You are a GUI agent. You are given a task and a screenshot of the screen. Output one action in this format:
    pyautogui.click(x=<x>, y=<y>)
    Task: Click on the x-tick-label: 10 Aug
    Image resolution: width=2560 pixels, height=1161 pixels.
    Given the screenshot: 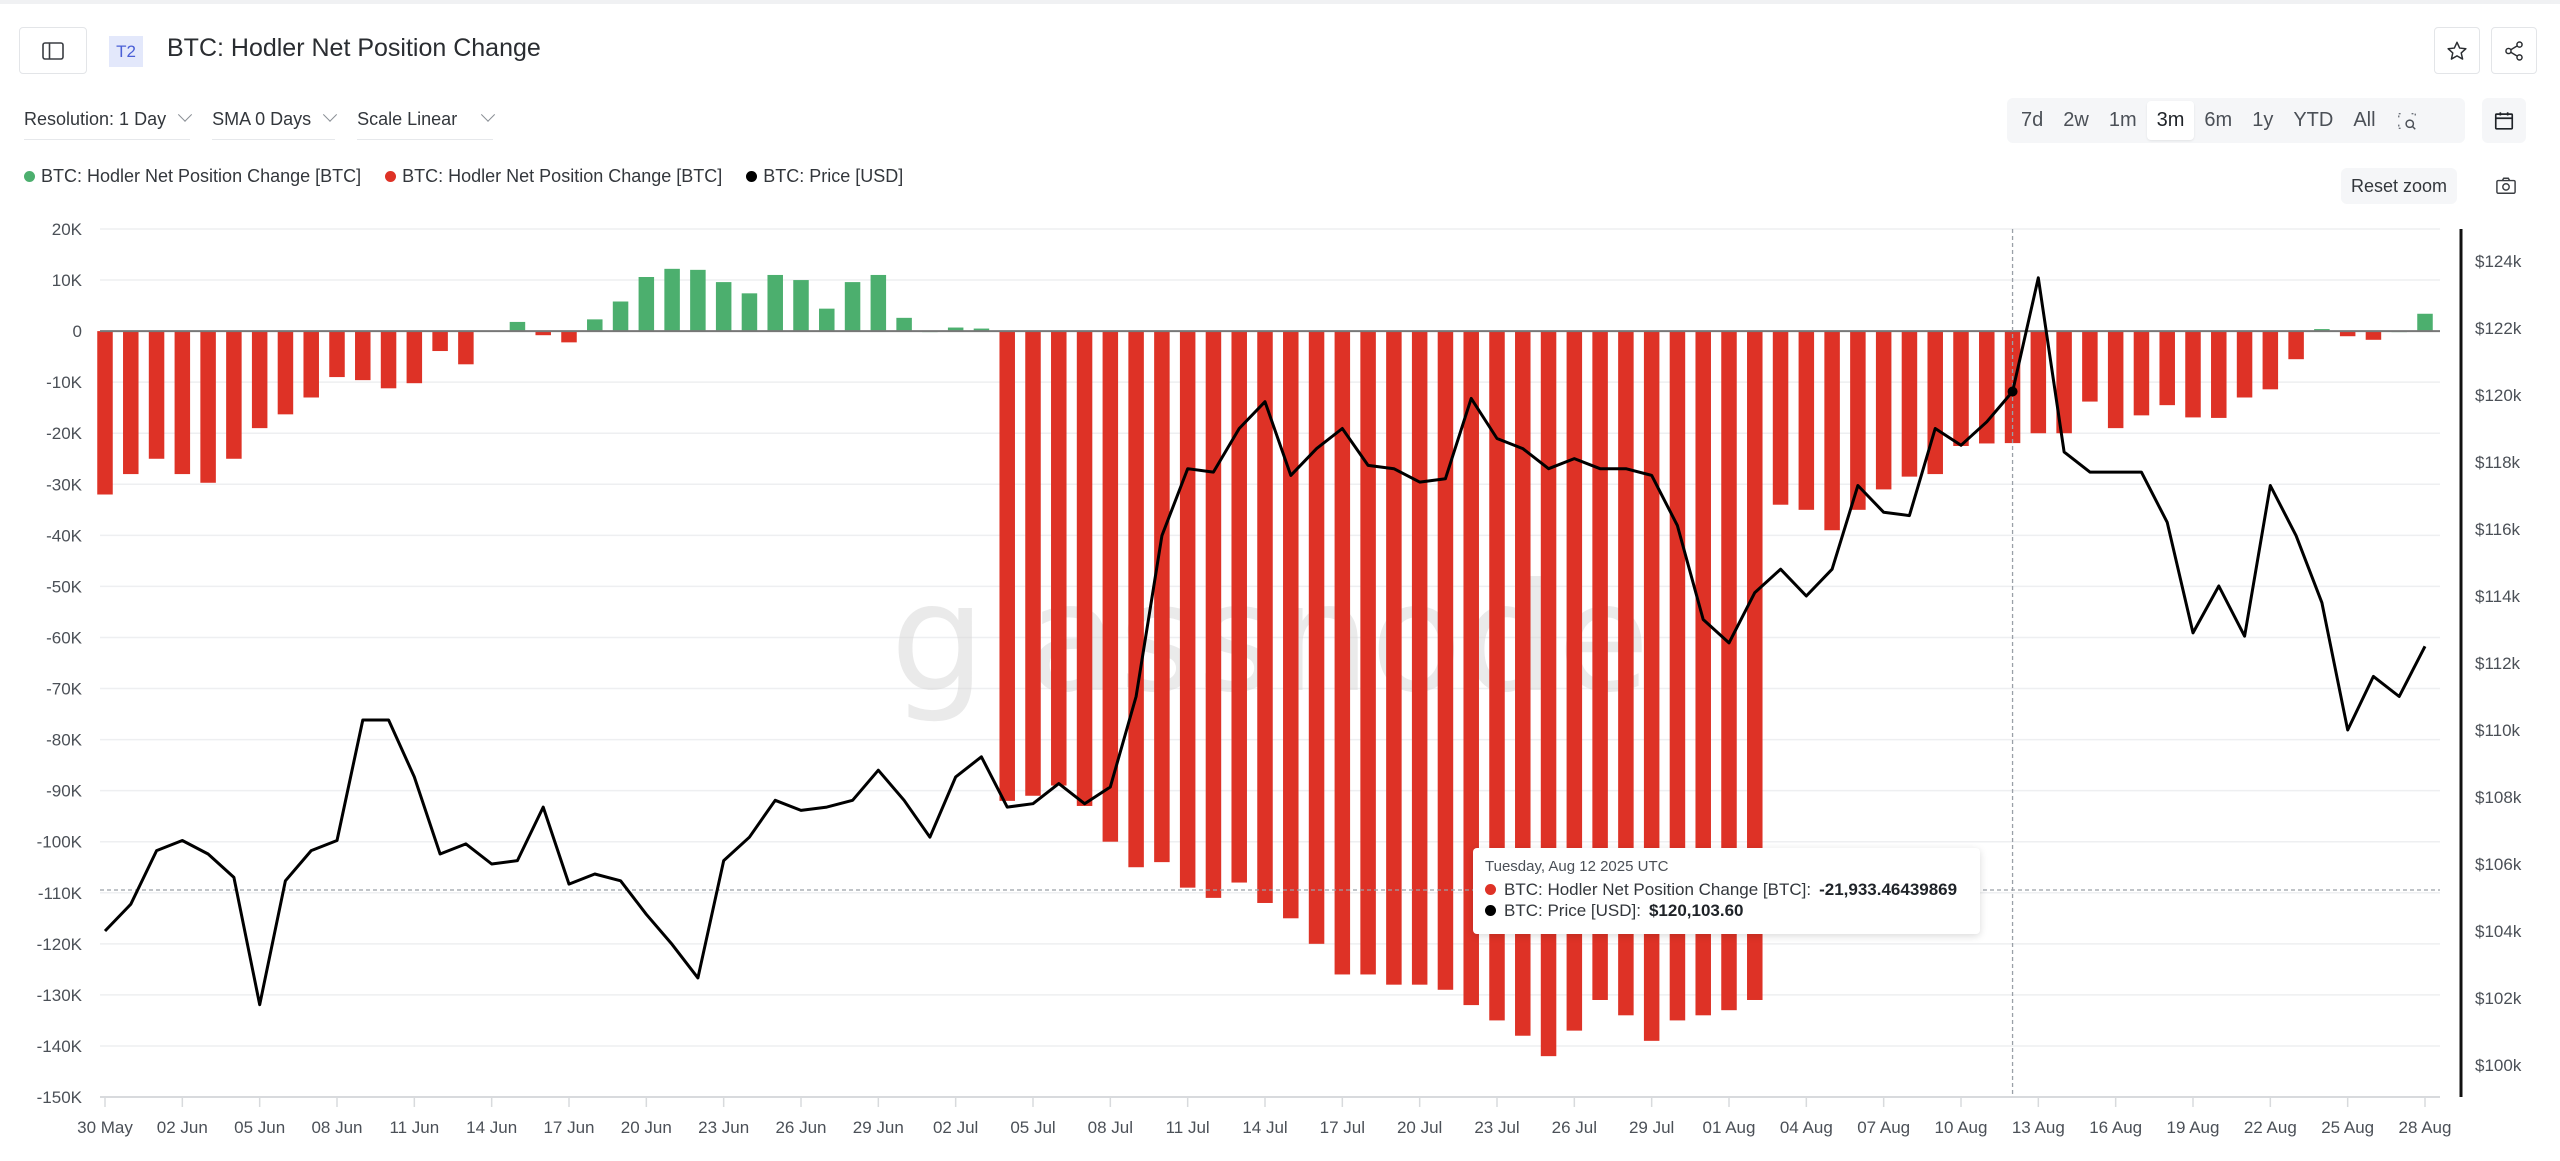 What is the action you would take?
    pyautogui.click(x=1961, y=1127)
    